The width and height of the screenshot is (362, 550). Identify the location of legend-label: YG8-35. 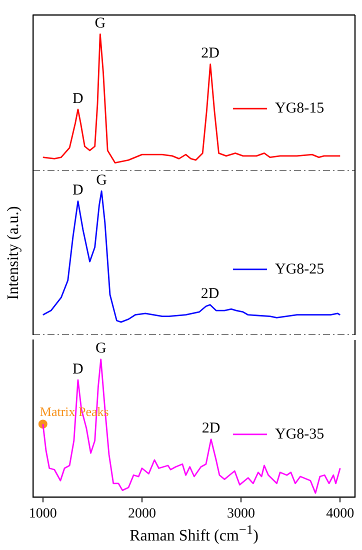
(299, 434).